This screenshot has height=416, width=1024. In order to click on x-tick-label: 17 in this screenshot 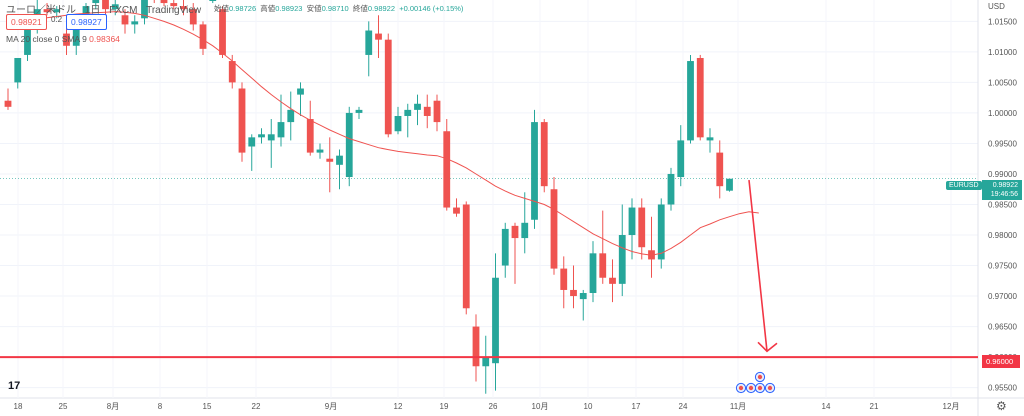, I will do `click(636, 406)`.